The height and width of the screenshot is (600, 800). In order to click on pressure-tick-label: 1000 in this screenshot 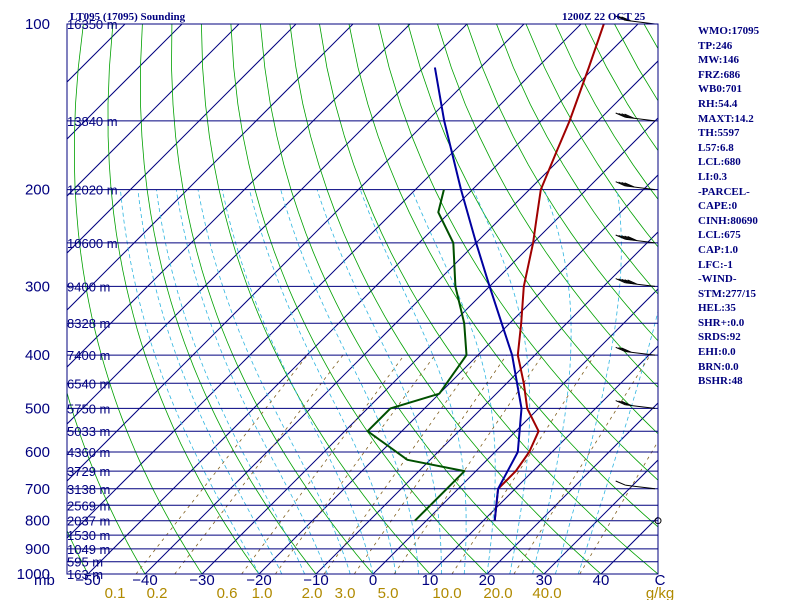, I will do `click(33, 574)`.